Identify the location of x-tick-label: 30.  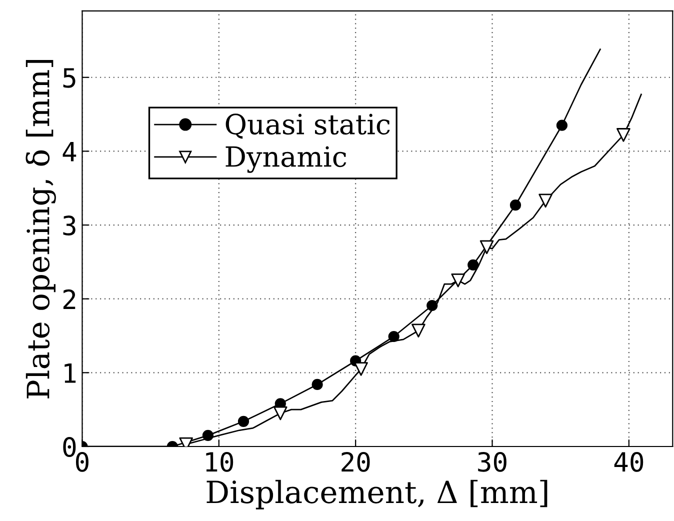
(492, 462).